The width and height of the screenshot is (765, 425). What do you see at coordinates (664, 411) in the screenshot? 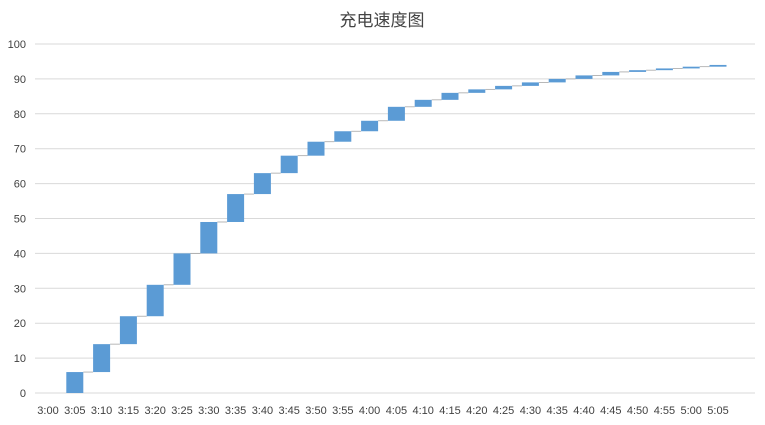
I see `x-tick-label: 4:55` at bounding box center [664, 411].